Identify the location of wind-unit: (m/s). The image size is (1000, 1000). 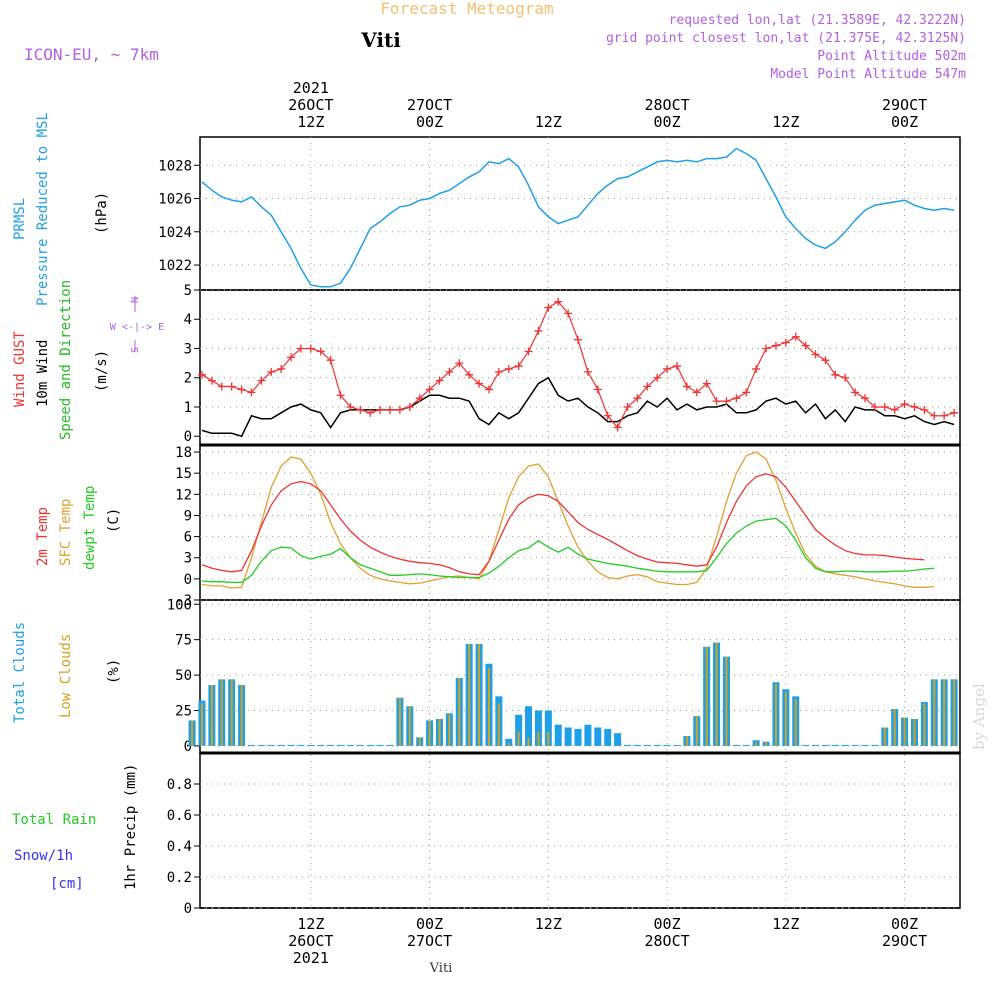
(102, 371).